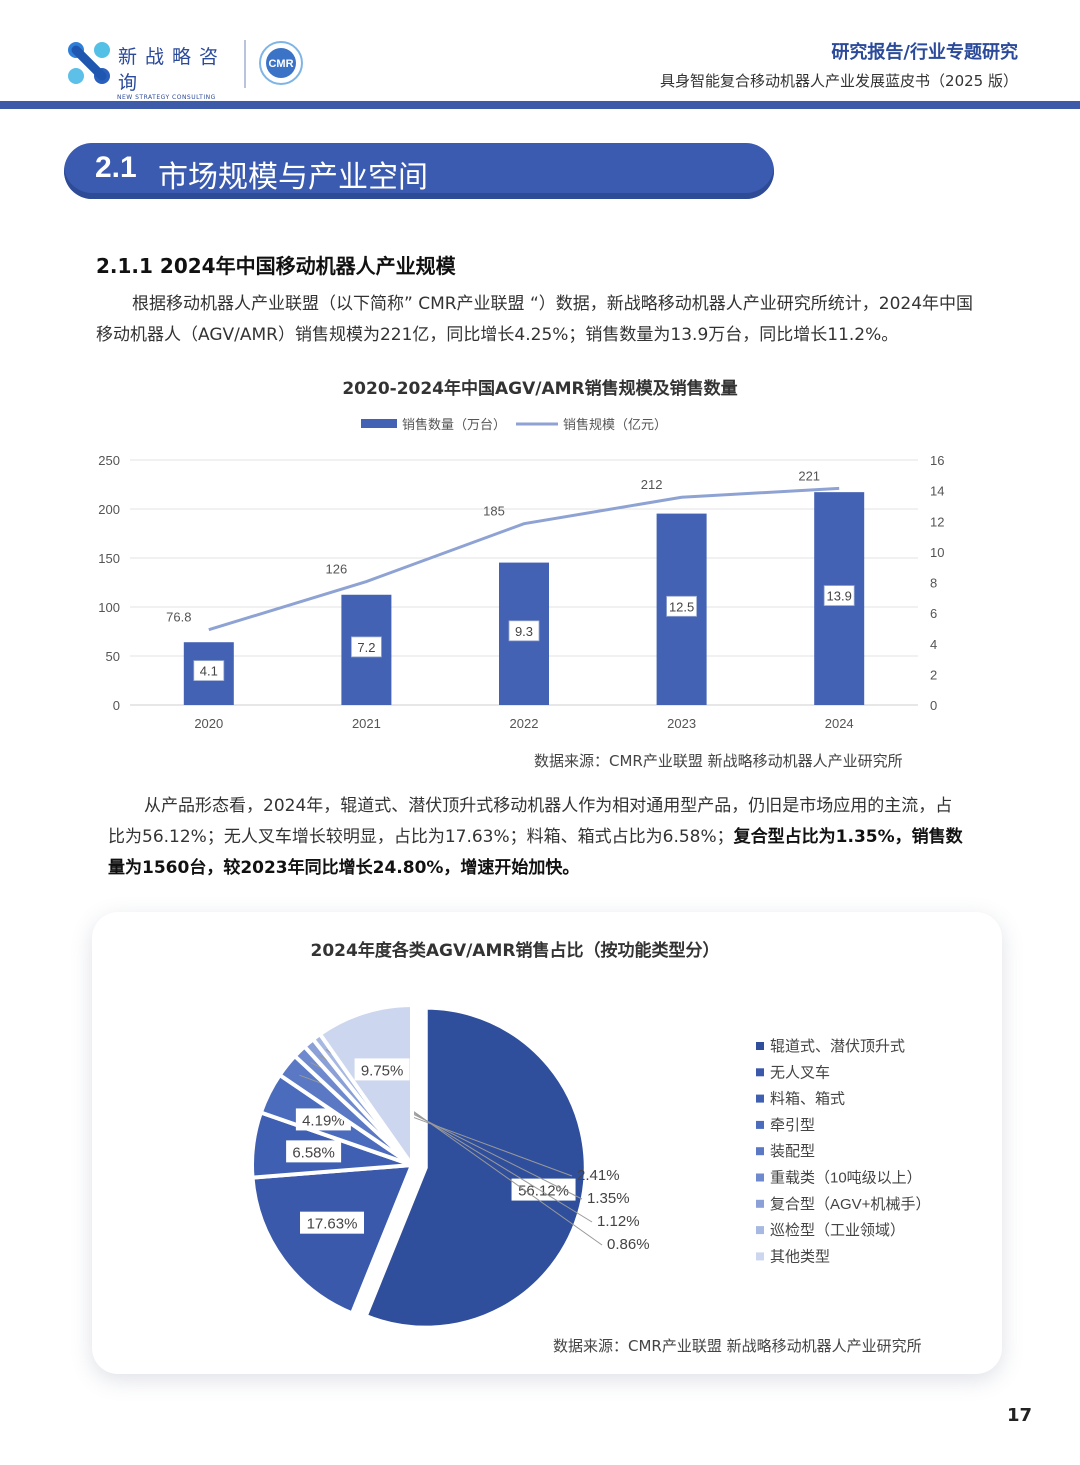 Image resolution: width=1080 pixels, height=1465 pixels. I want to click on x-tick-label: 2020, so click(208, 723).